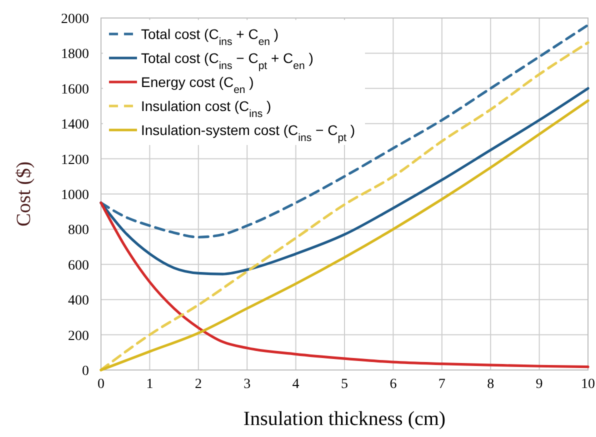 This screenshot has height=437, width=596. Describe the element at coordinates (227, 61) in the screenshot. I see `legend-label: Total cost (C$_{ins}$ − C$_{pt}$ + C$_{en}$)` at that location.